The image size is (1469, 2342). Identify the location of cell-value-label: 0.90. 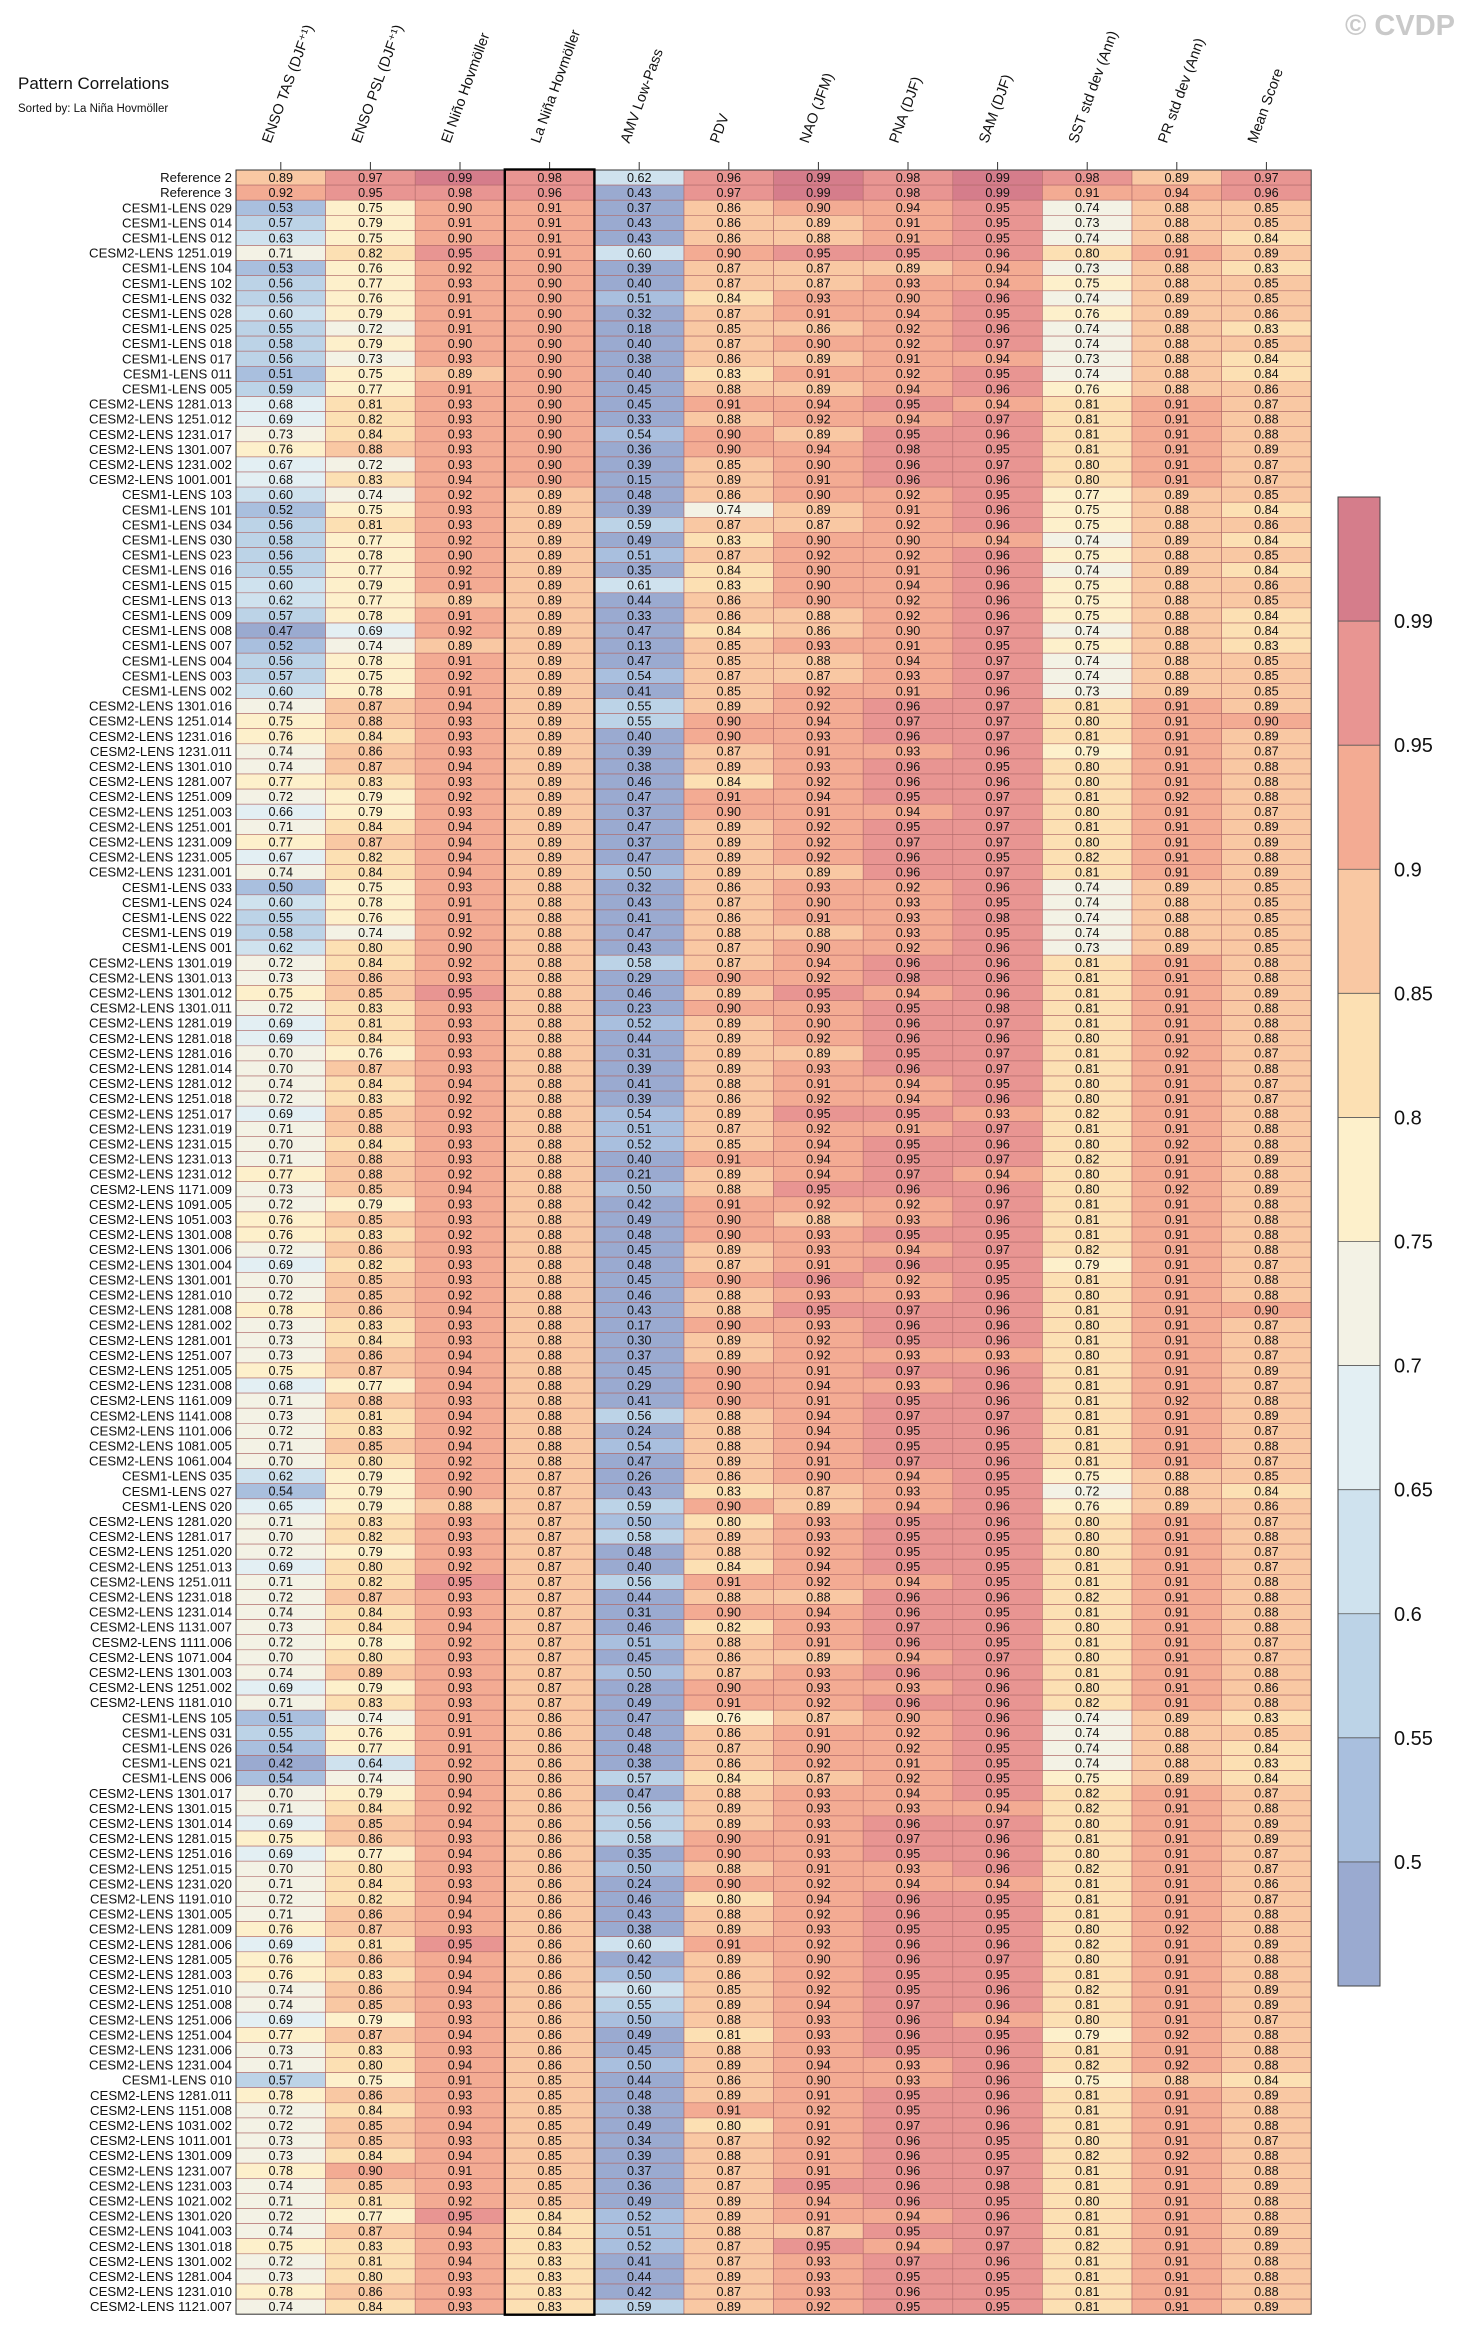
(460, 1778).